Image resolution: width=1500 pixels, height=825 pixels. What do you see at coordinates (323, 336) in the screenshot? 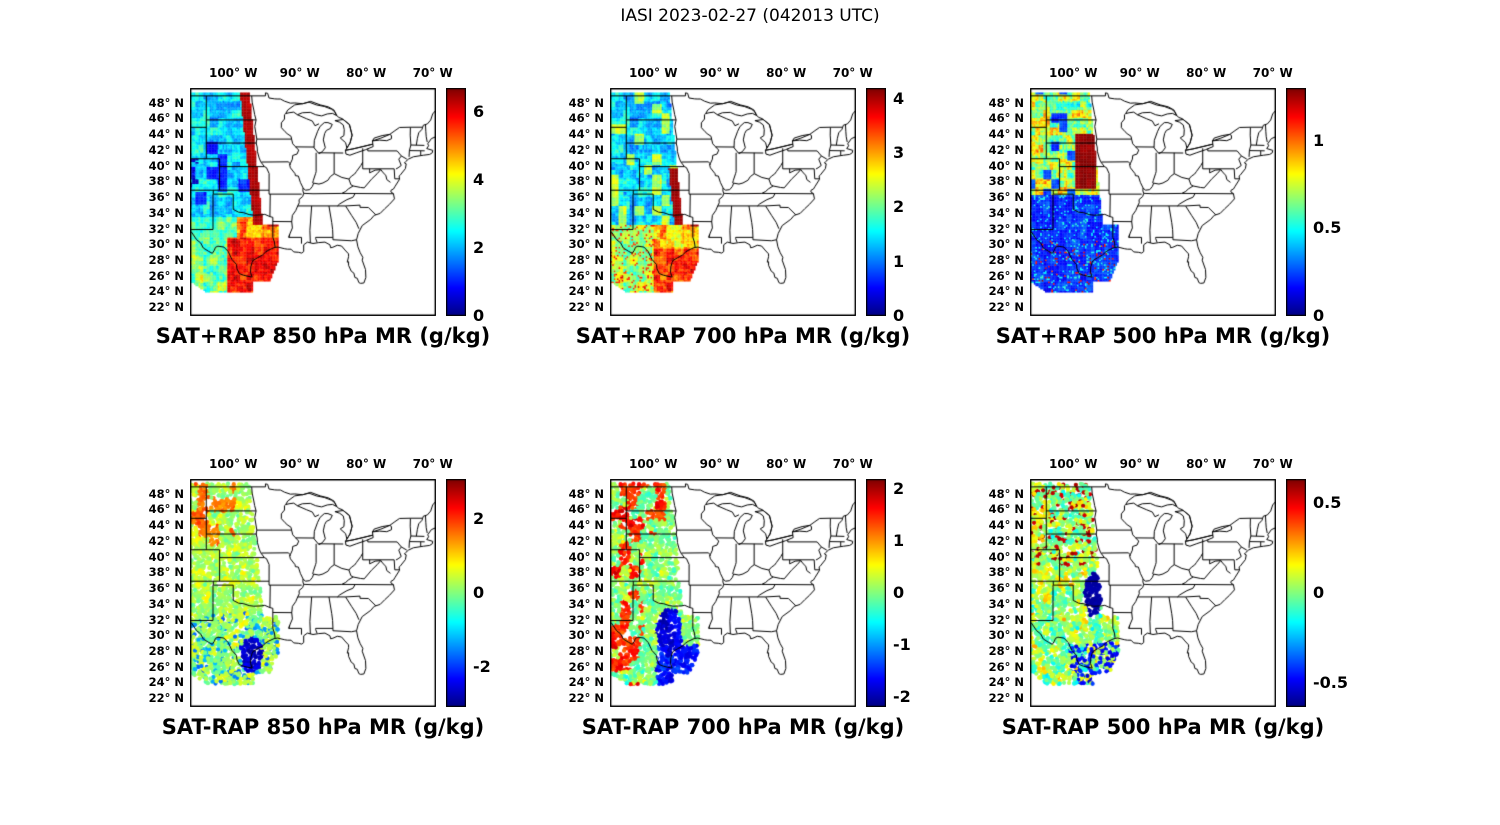
I see `panel-title: SAT+RAP 850 hPa MR (g/kg)` at bounding box center [323, 336].